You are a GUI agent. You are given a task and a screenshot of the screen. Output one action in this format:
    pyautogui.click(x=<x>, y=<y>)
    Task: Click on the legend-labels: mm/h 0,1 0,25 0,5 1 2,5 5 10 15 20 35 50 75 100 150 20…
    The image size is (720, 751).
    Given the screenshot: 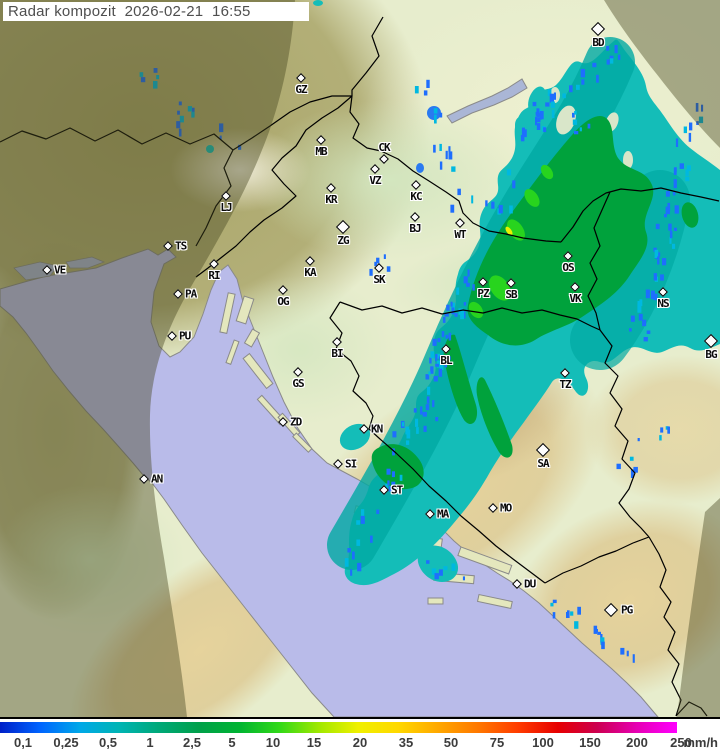 What is the action you would take?
    pyautogui.click(x=360, y=735)
    